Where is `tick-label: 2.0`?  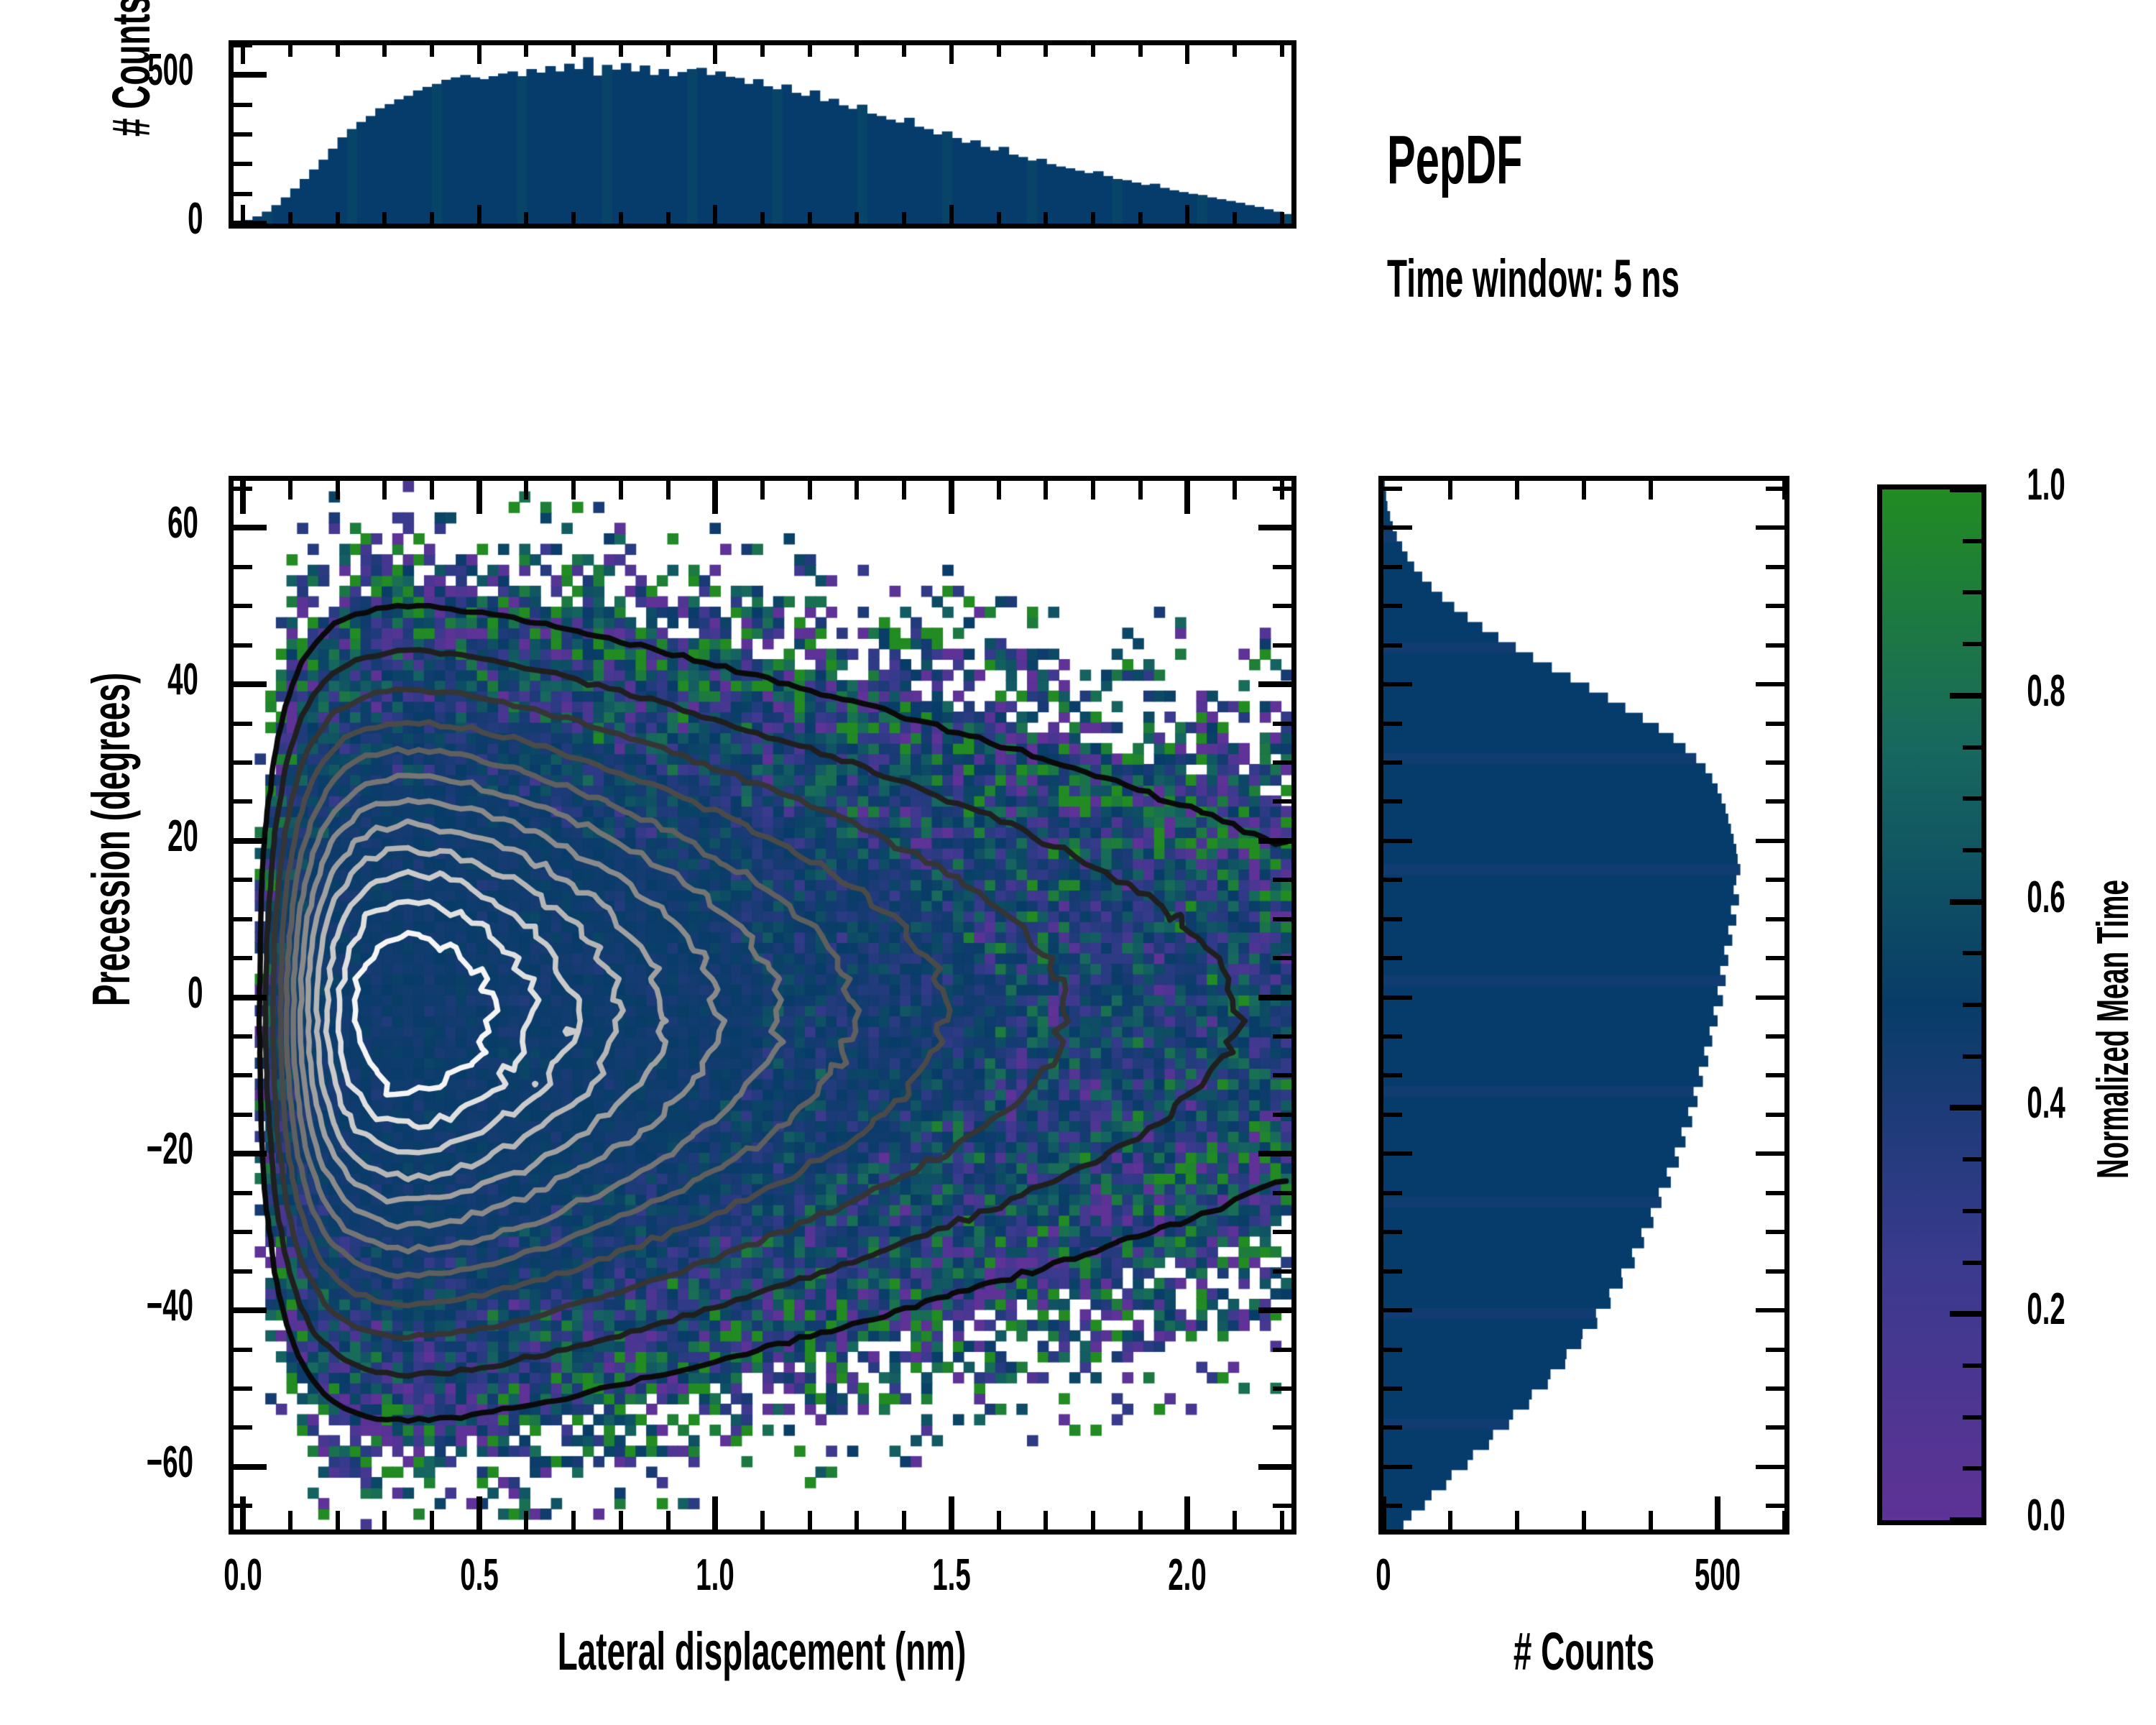
tick-label: 2.0 is located at coordinates (1187, 1575).